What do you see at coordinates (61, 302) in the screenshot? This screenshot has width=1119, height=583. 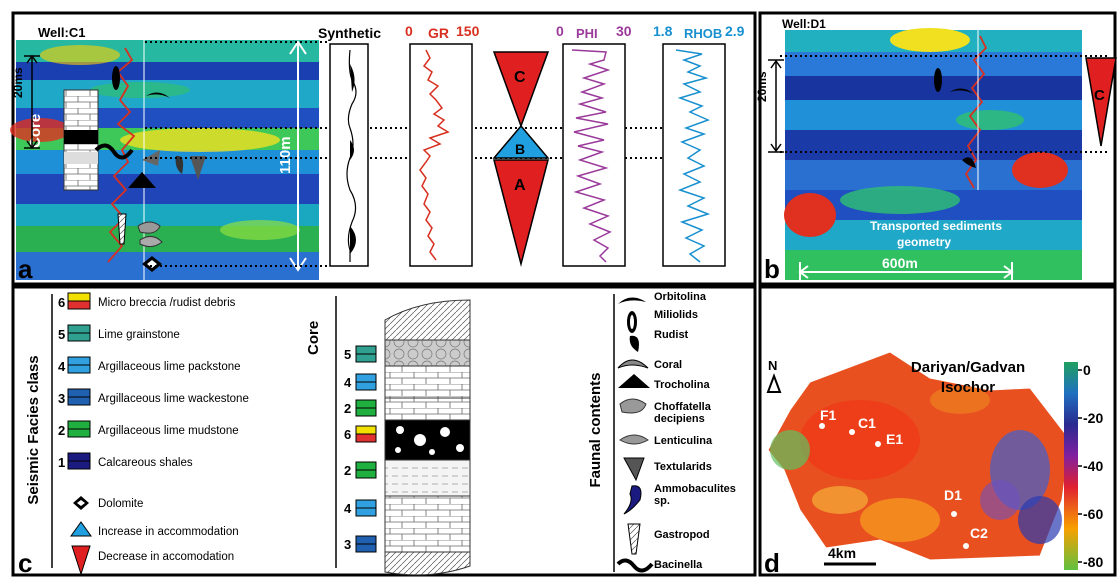 I see `facies-number: 6` at bounding box center [61, 302].